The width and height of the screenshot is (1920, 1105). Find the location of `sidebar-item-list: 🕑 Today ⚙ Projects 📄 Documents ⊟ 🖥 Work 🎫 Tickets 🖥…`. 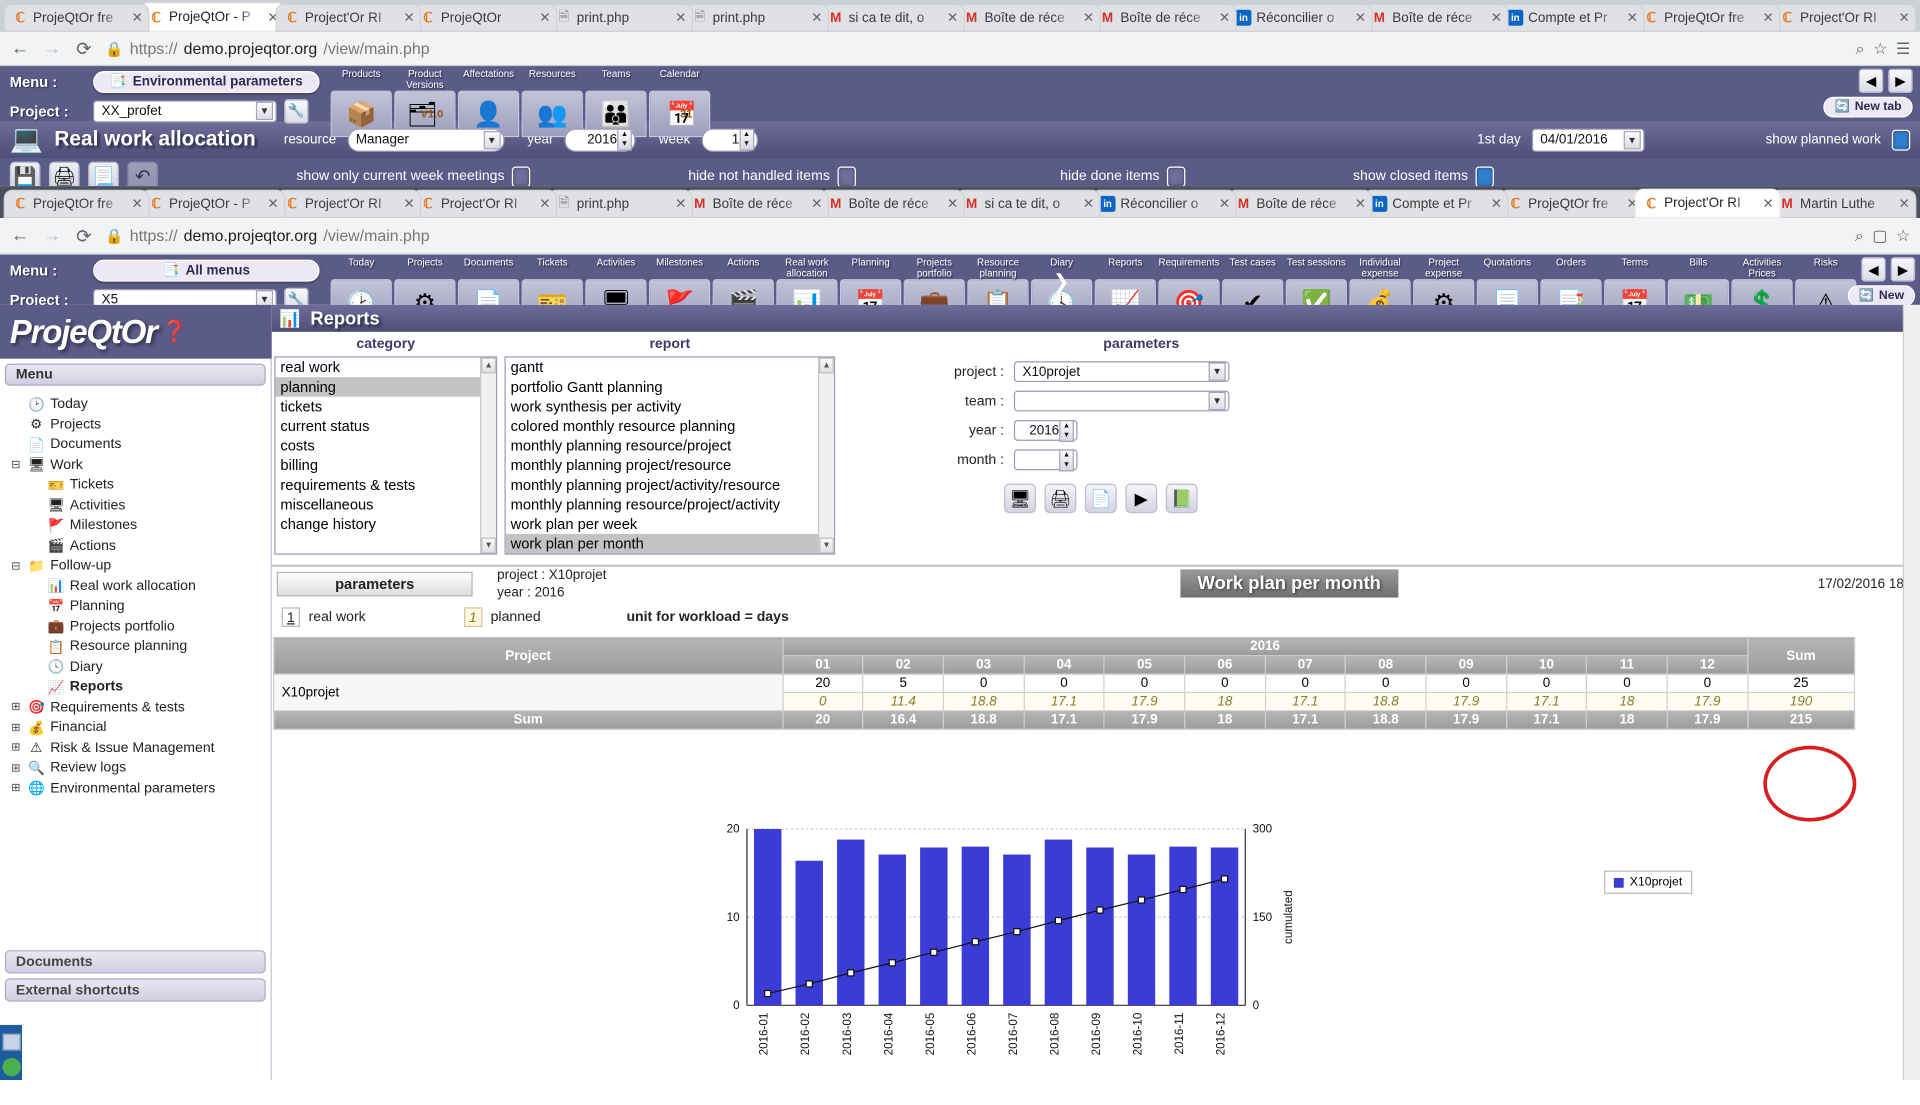

sidebar-item-list: 🕑 Today ⚙ Projects 📄 Documents ⊟ 🖥 Work 🎫 Tickets 🖥… is located at coordinates (135, 595).